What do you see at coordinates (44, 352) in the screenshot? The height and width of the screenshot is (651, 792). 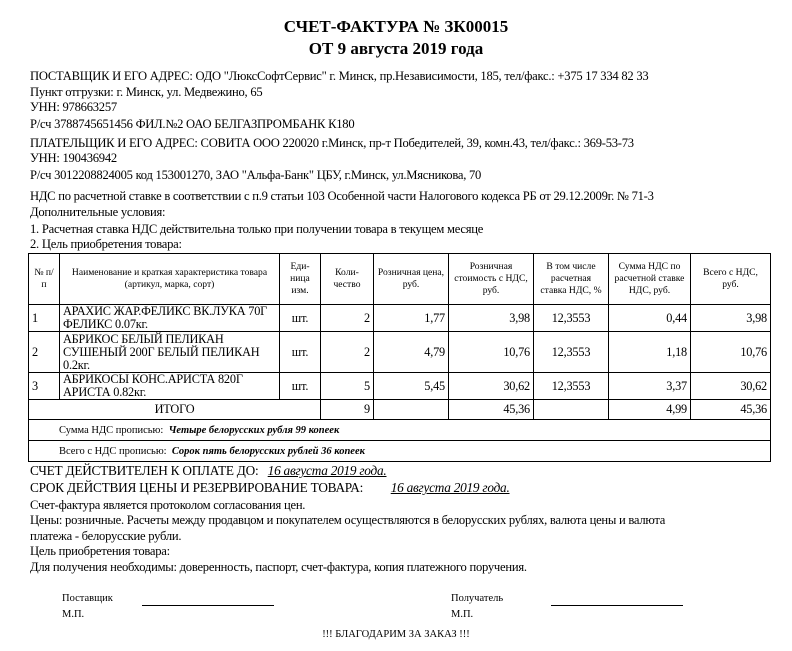 I see `row-number: 2` at bounding box center [44, 352].